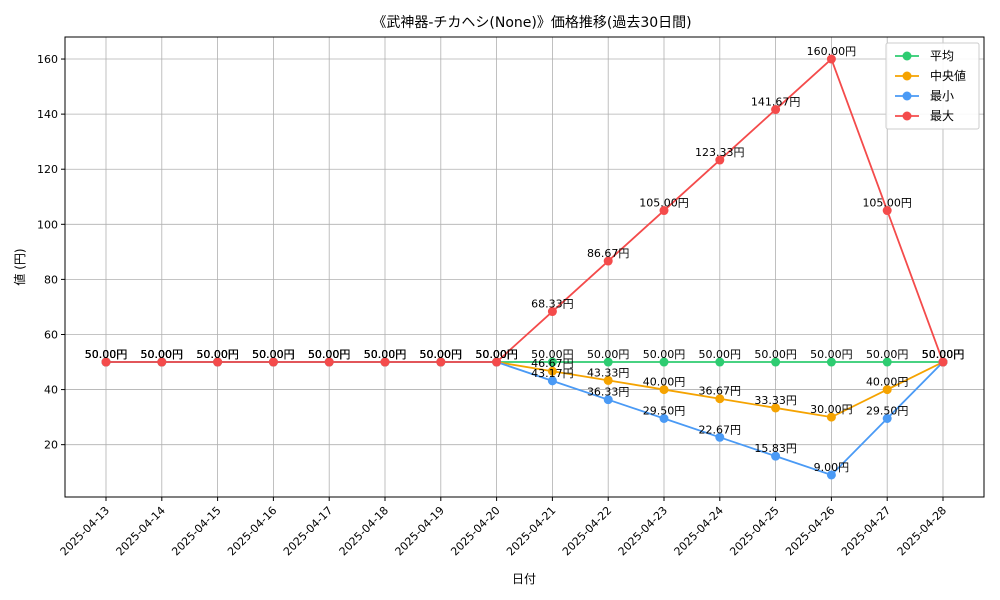 The width and height of the screenshot is (1000, 600). What do you see at coordinates (252, 531) in the screenshot?
I see `x-tick-label: 2025-04-16` at bounding box center [252, 531].